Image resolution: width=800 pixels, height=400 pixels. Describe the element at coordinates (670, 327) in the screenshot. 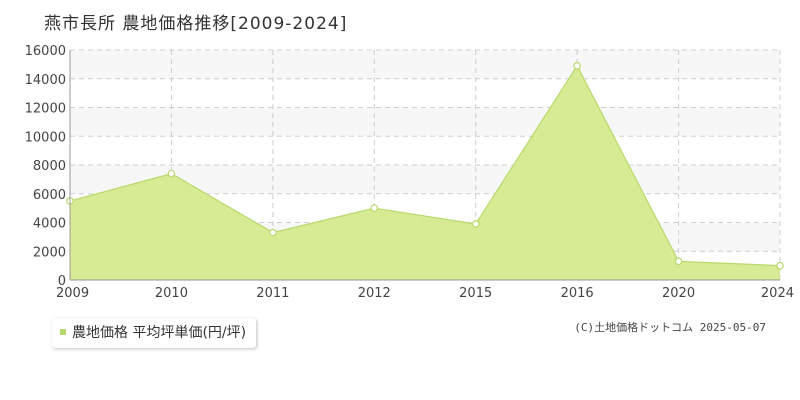

I see `credit-text: (C)土地価格ドットコム 2025-05-07` at that location.